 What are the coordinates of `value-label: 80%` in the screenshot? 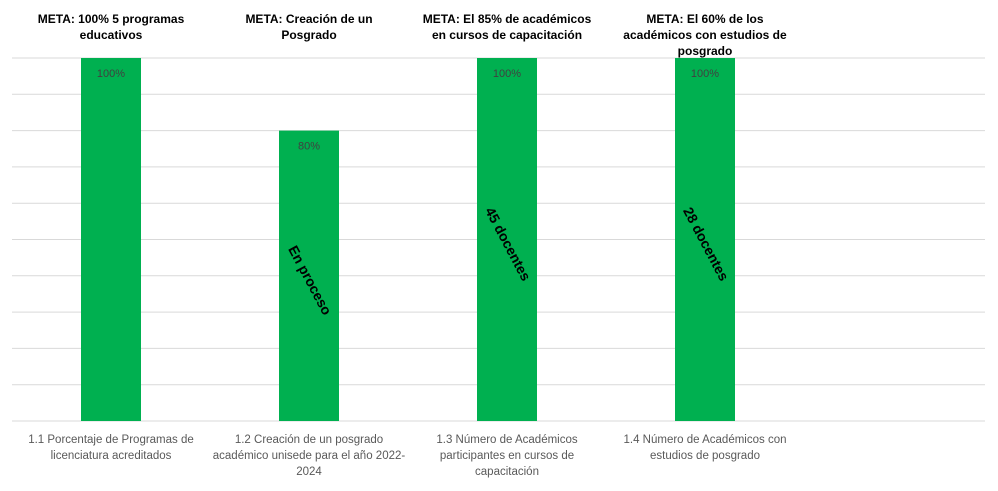 It's located at (309, 147).